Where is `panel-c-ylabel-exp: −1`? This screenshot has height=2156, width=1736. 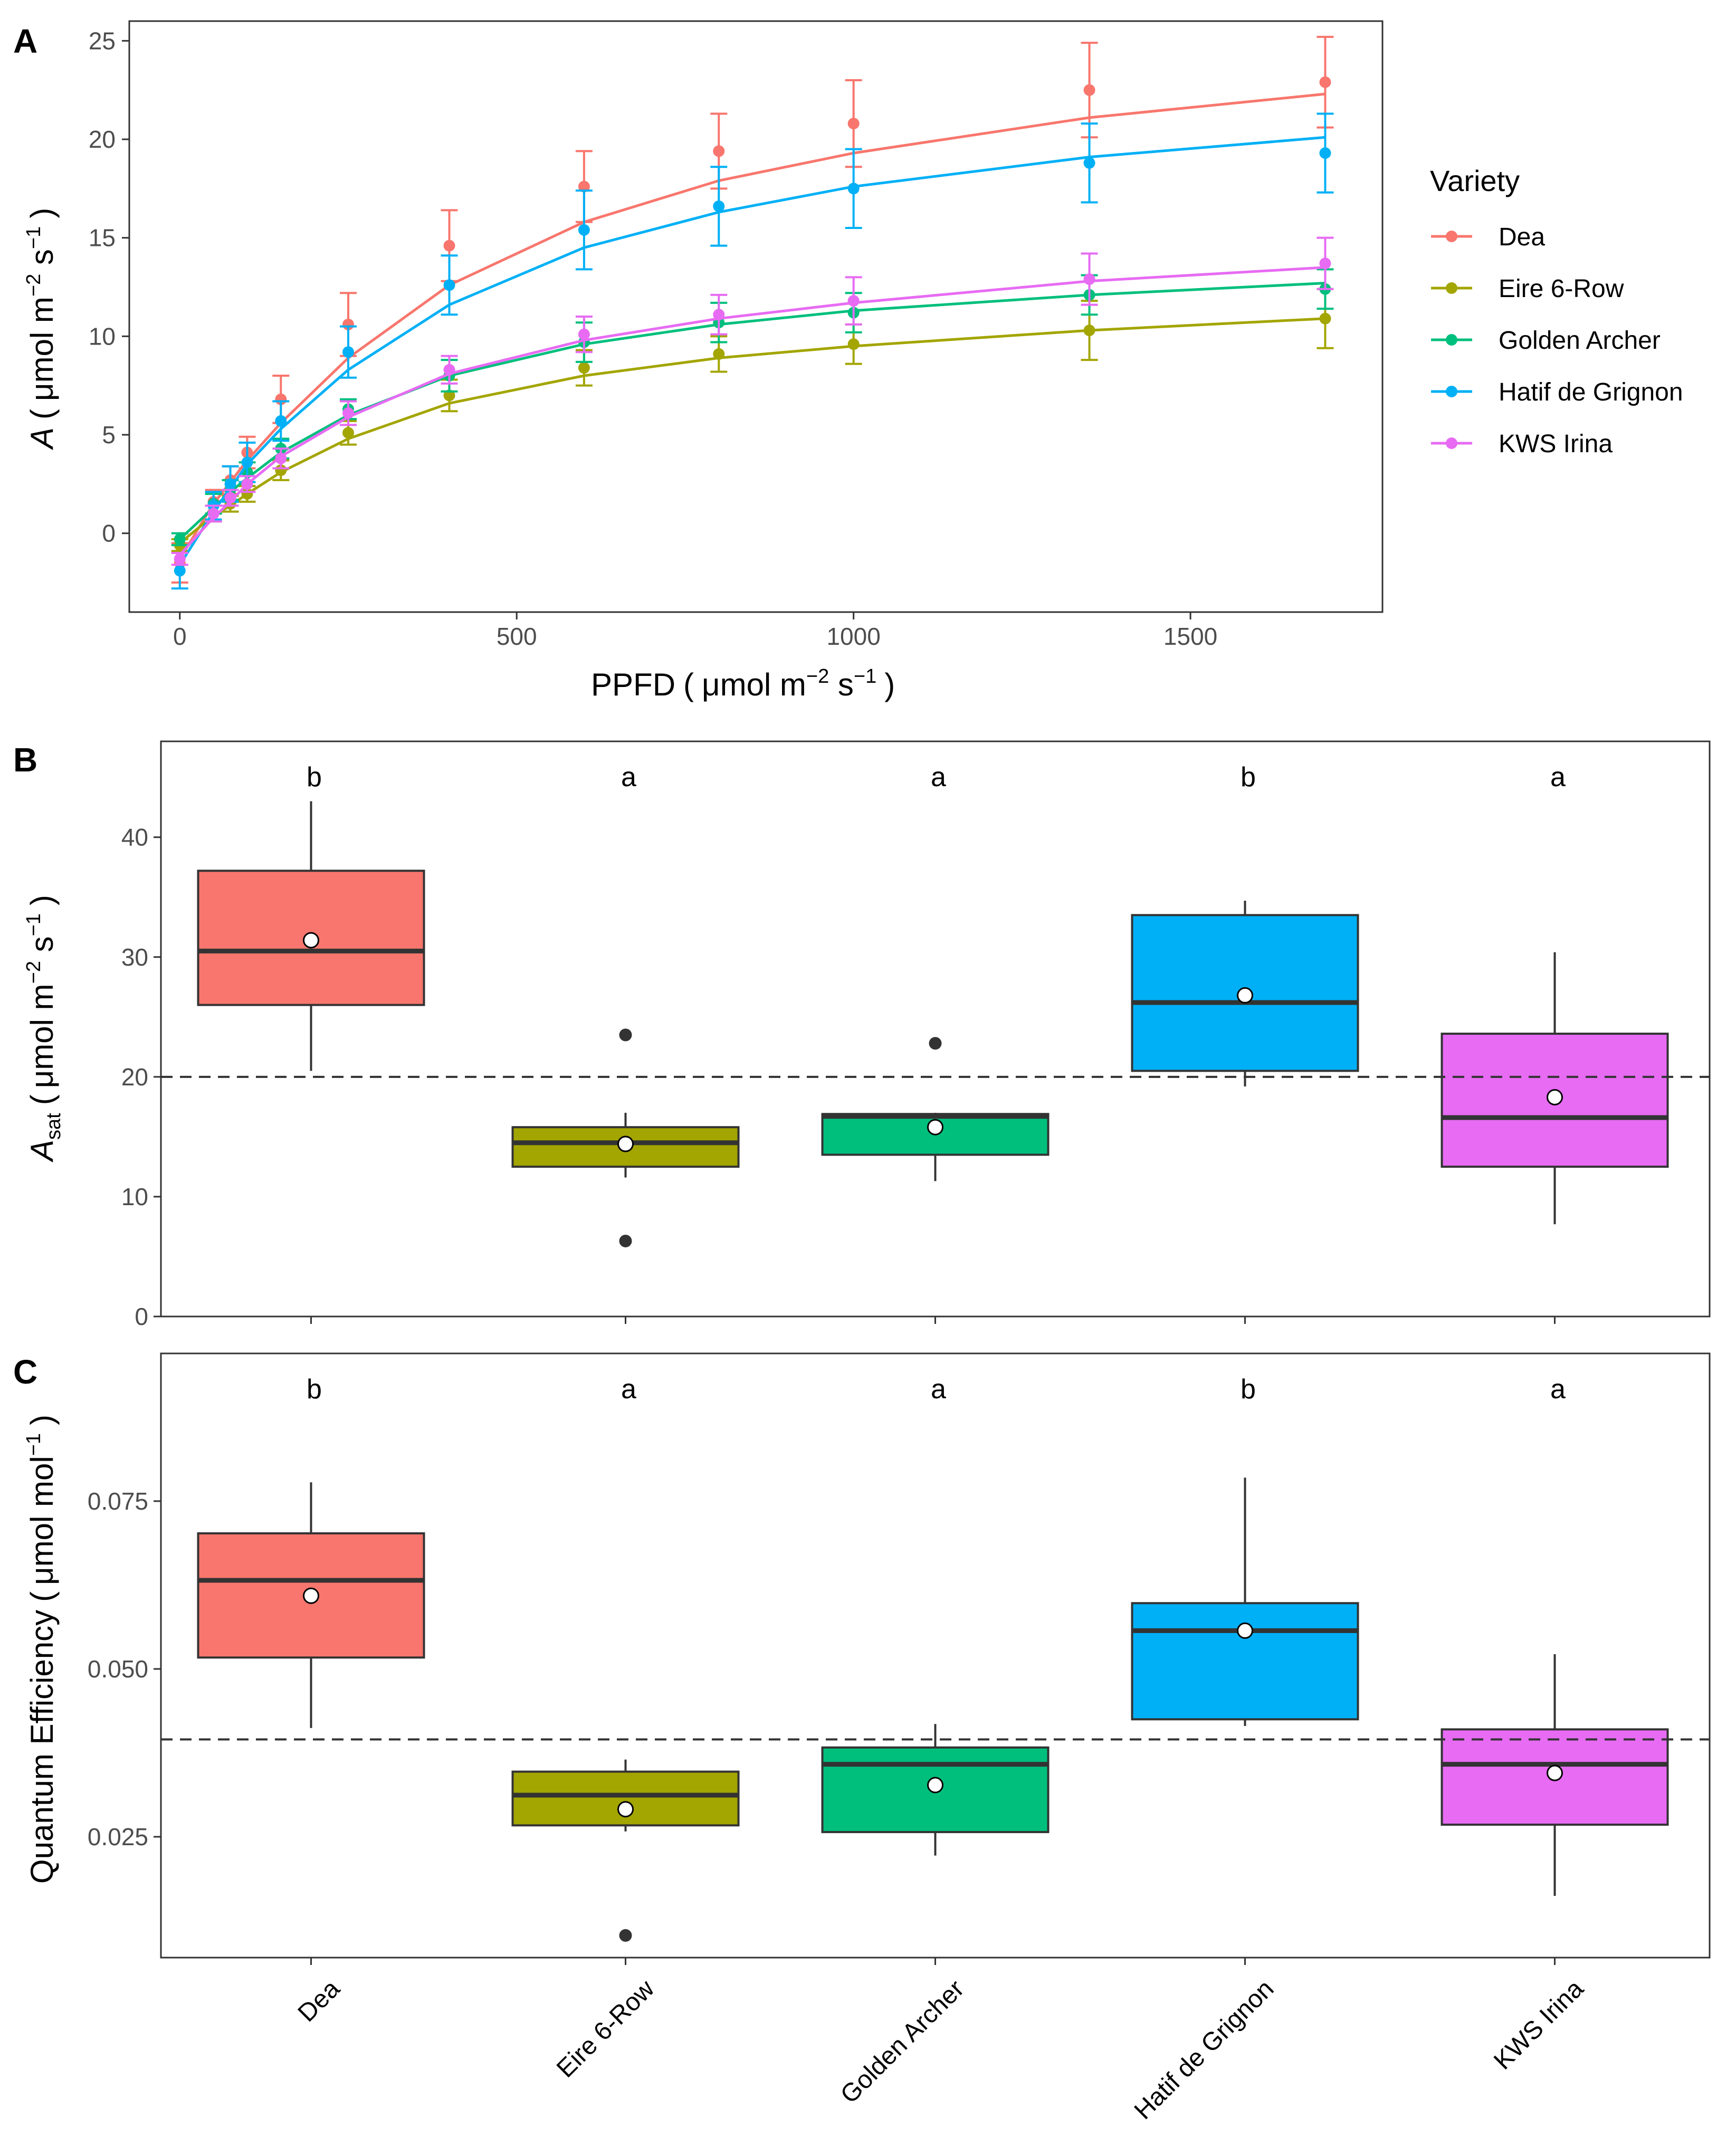 panel-c-ylabel-exp: −1 is located at coordinates (34, 1445).